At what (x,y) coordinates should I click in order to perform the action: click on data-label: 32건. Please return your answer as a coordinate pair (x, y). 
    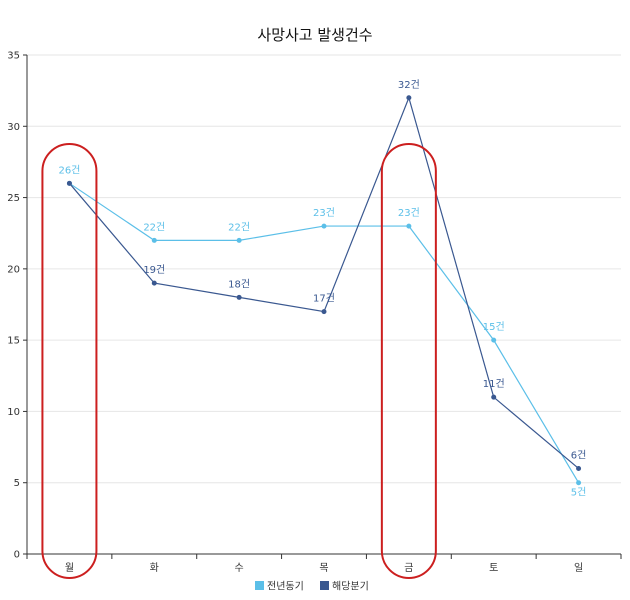
    Looking at the image, I should click on (409, 85).